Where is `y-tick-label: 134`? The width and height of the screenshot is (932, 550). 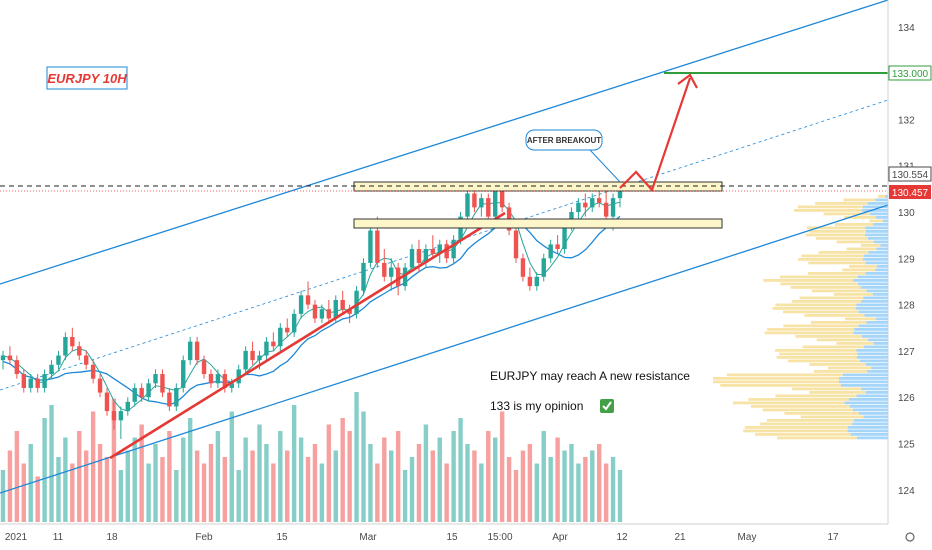 y-tick-label: 134 is located at coordinates (906, 28).